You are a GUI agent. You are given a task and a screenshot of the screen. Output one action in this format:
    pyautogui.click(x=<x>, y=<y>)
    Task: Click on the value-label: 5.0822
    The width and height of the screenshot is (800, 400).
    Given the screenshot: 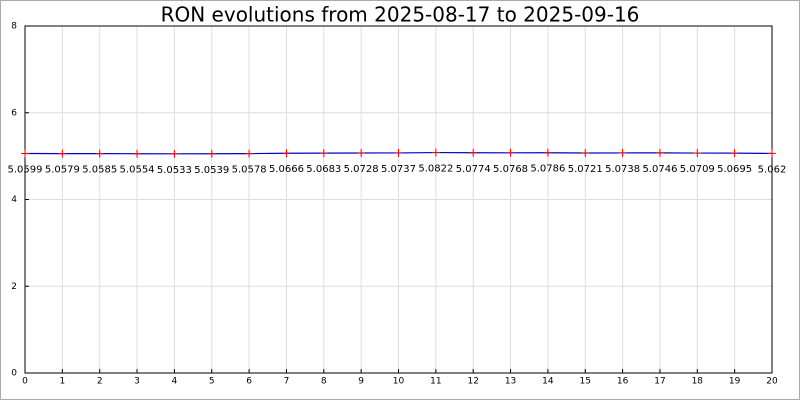 What is the action you would take?
    pyautogui.click(x=435, y=169)
    